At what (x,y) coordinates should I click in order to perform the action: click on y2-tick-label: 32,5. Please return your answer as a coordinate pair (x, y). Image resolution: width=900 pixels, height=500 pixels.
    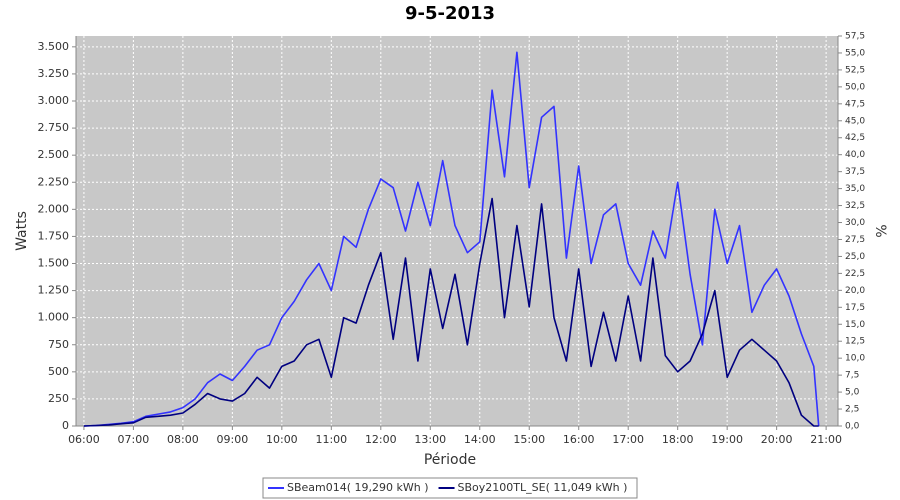
    Looking at the image, I should click on (855, 206).